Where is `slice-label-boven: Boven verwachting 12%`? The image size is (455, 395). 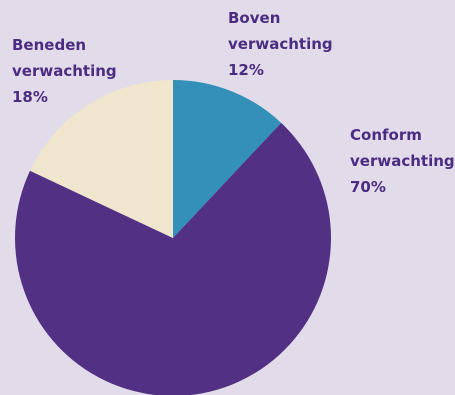 slice-label-boven: Boven verwachting 12% is located at coordinates (280, 44).